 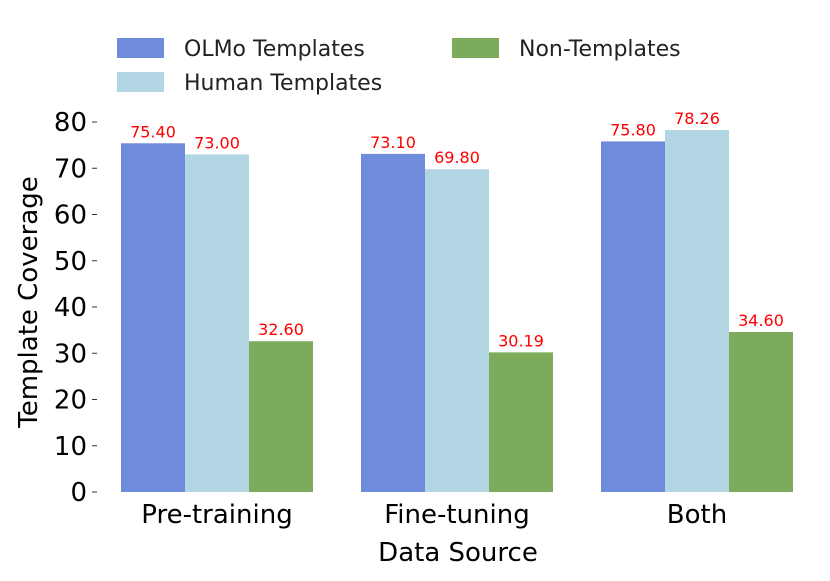 What do you see at coordinates (393, 322) in the screenshot?
I see `bar-olmo-templates-fine-tuning` at bounding box center [393, 322].